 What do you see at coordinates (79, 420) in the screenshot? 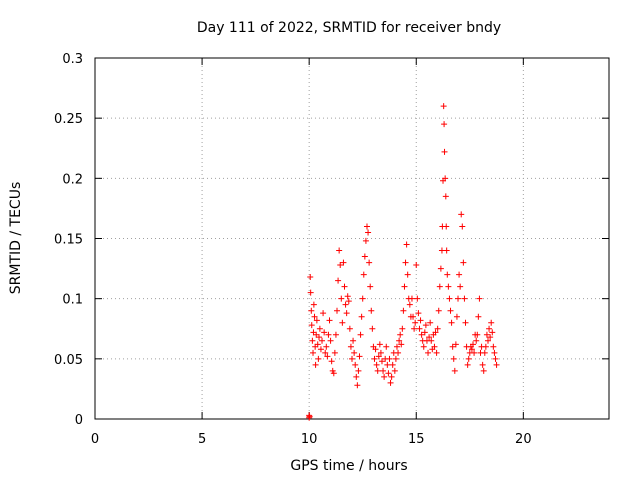
I see `y-tick-label: 0` at bounding box center [79, 420].